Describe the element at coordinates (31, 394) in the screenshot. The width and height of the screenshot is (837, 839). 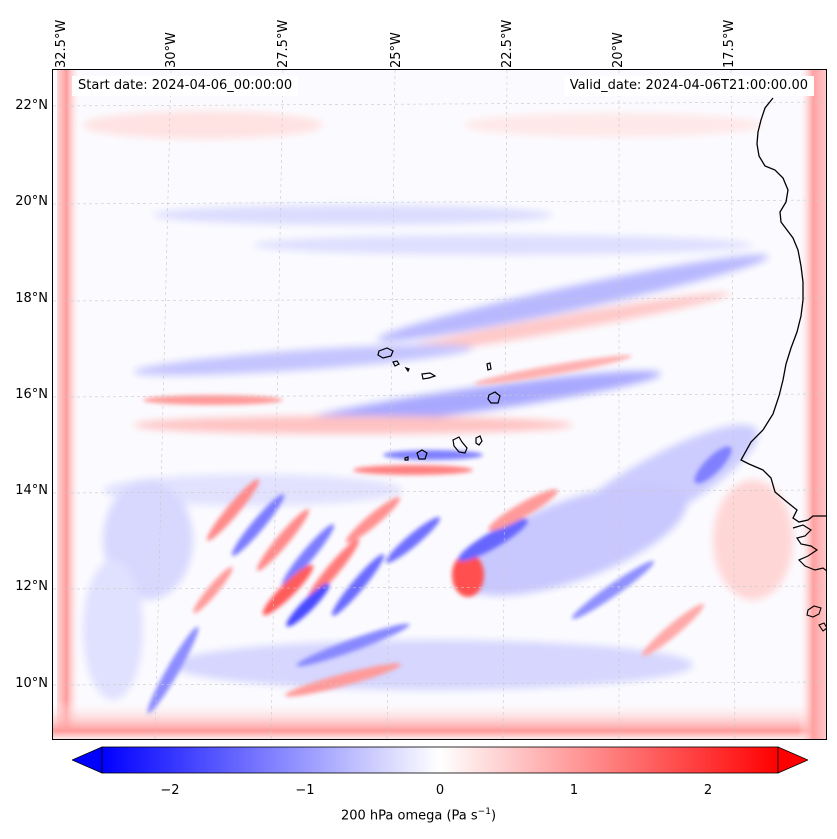
I see `latitude-label: 16°N` at that location.